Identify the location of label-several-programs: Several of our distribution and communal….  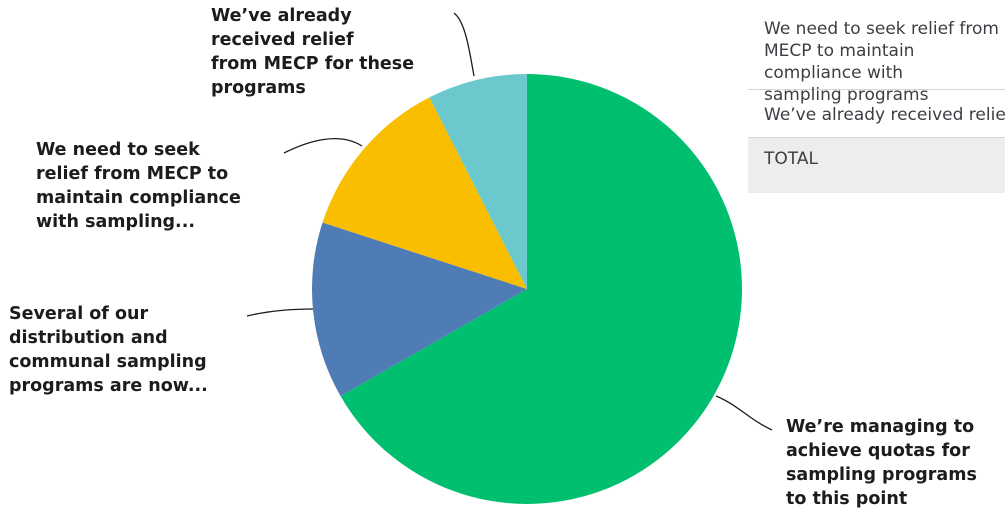
(108, 350).